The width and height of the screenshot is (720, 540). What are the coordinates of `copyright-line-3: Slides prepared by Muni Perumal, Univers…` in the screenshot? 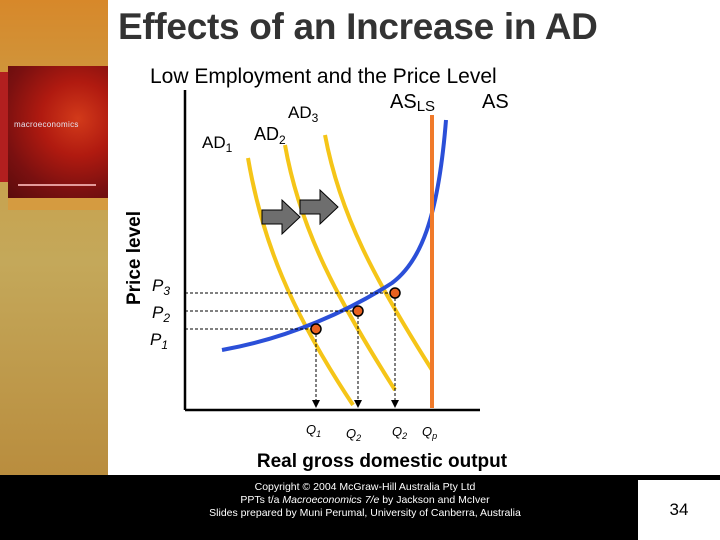 It's located at (365, 513).